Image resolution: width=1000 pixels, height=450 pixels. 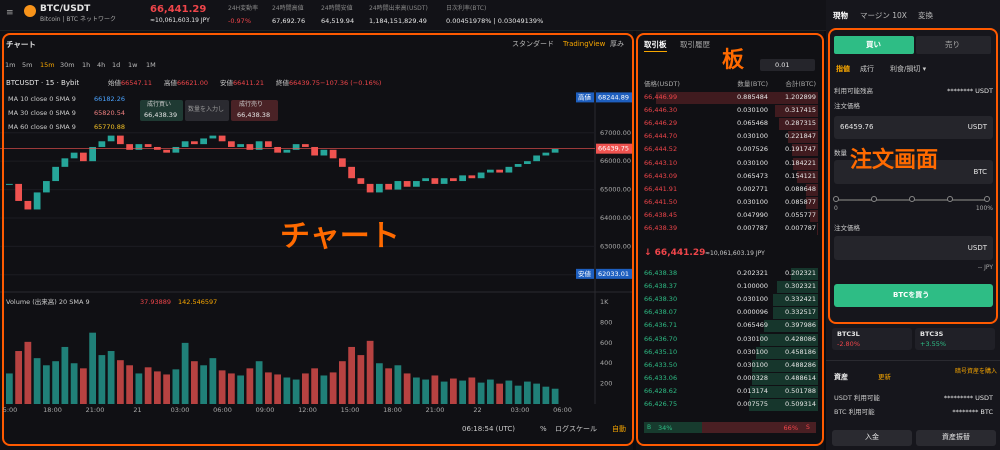 I want to click on time-label: 15:00, so click(x=350, y=410).